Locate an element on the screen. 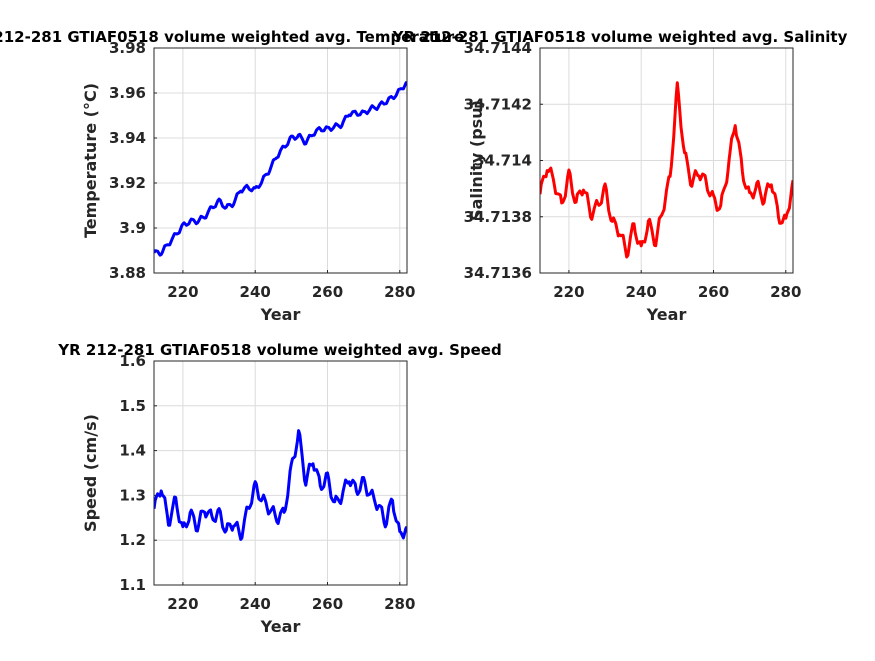 The image size is (875, 661). speed-y-axis-label: Speed (cm/s) is located at coordinates (90, 473).